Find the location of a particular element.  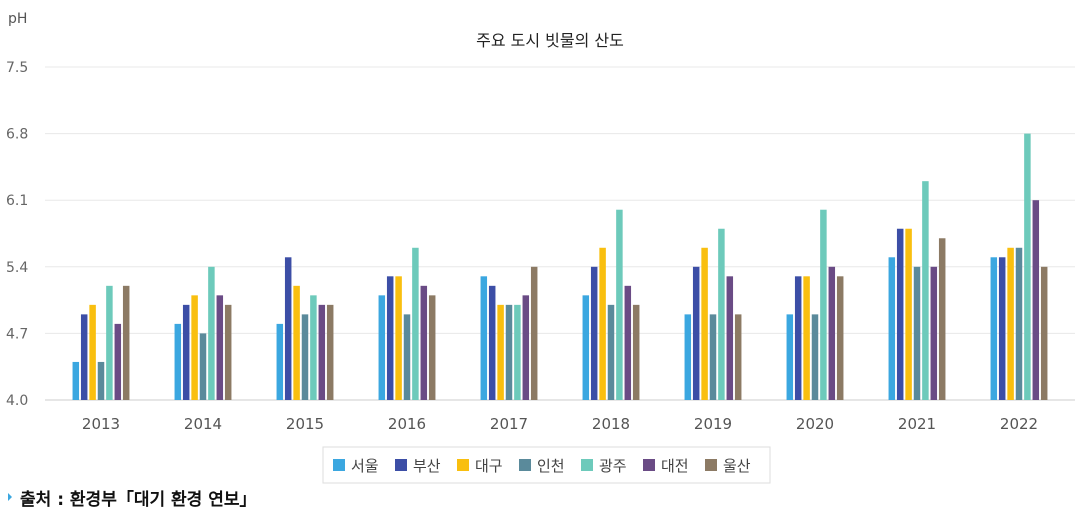

y-tick-label: 4.0 is located at coordinates (17, 401).